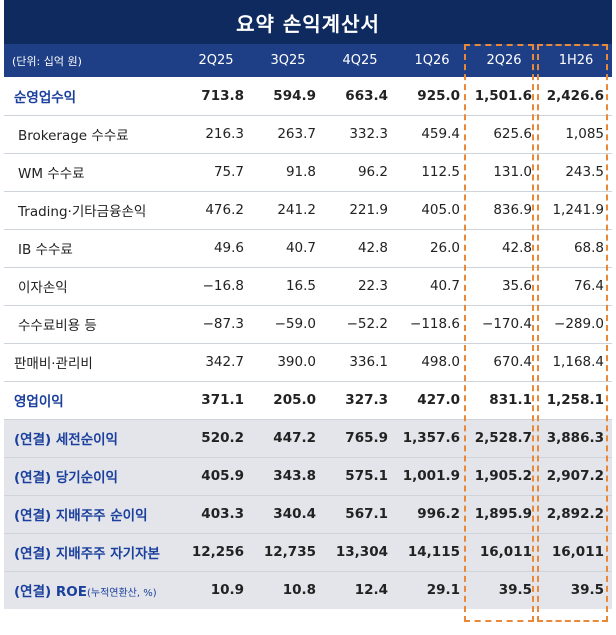  What do you see at coordinates (503, 476) in the screenshot?
I see `table-cell: 1,905.2` at bounding box center [503, 476].